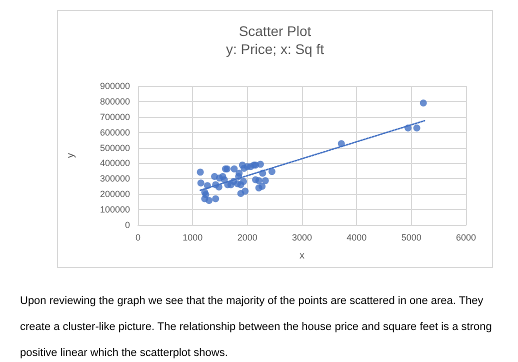 The image size is (518, 362). What do you see at coordinates (275, 49) in the screenshot?
I see `chart-subtitle: y: Price; x: Sq ft` at bounding box center [275, 49].